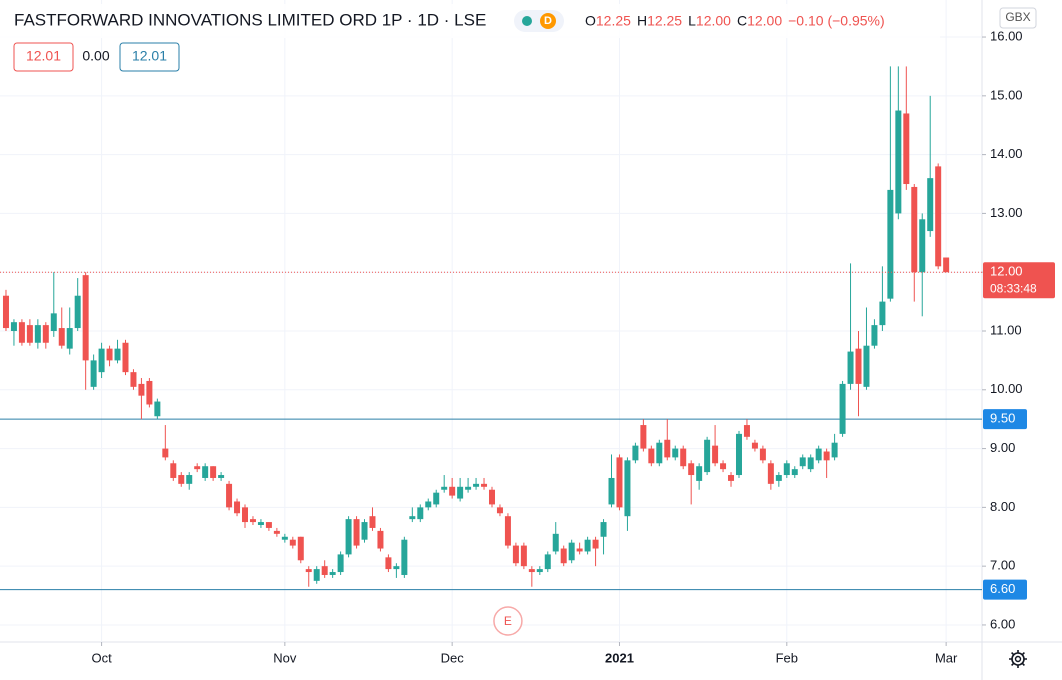 Image resolution: width=1062 pixels, height=680 pixels. What do you see at coordinates (548, 21) in the screenshot?
I see `delay-badge` at bounding box center [548, 21].